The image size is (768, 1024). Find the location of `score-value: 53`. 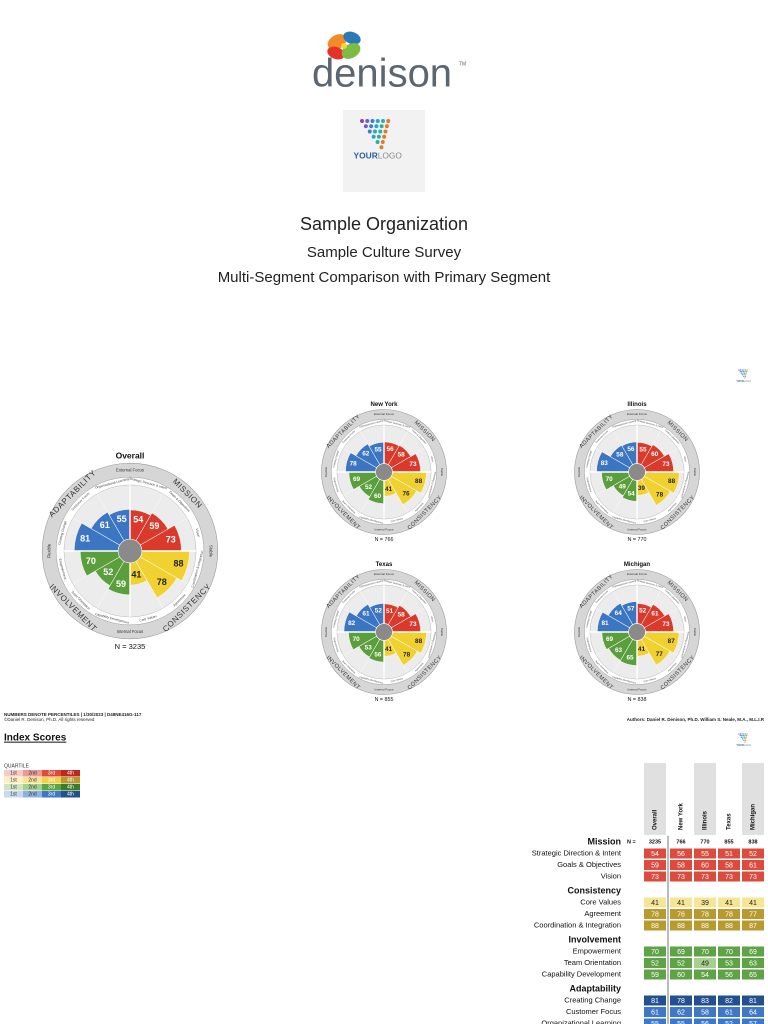

score-value: 53 is located at coordinates (729, 963).